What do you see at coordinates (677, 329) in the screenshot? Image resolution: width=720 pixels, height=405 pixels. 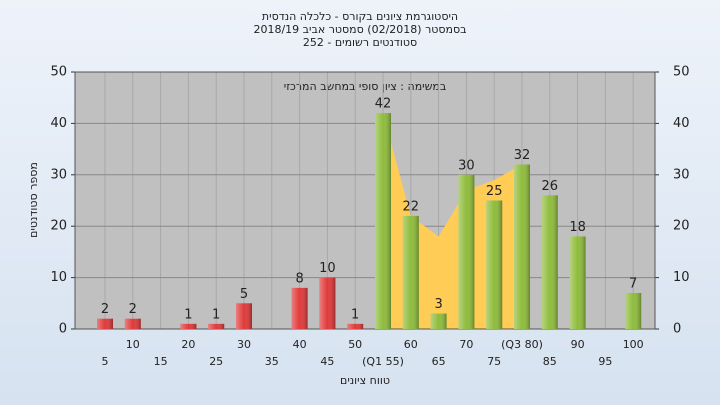 I see `y2-tick-label: 0` at bounding box center [677, 329].